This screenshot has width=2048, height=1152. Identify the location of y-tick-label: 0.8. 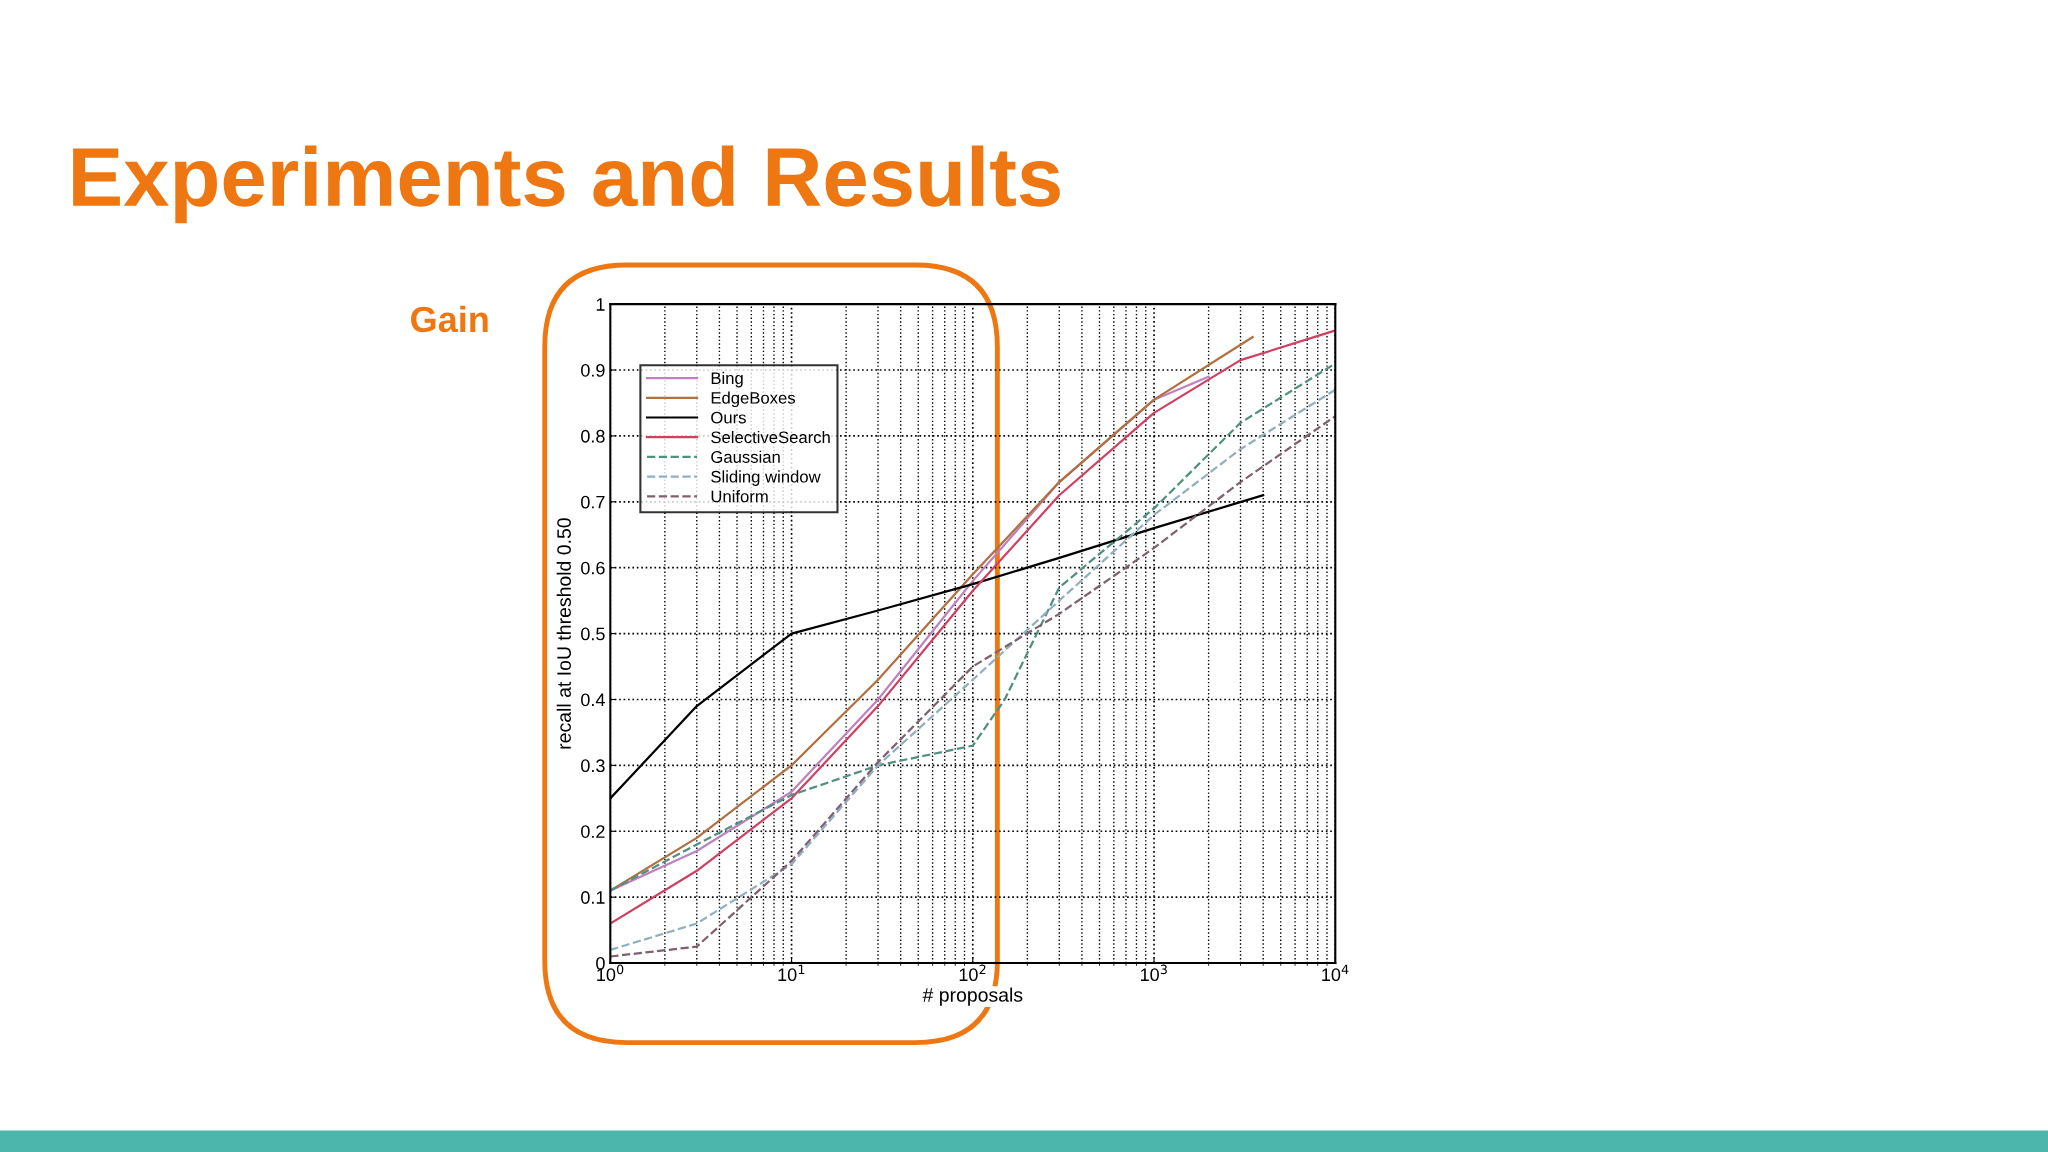
(593, 436).